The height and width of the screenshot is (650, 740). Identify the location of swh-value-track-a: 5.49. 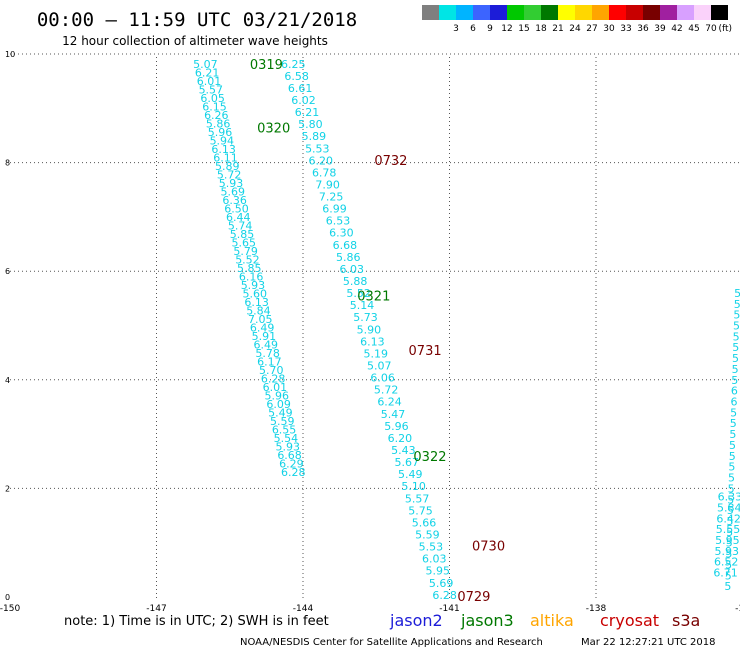
(280, 413).